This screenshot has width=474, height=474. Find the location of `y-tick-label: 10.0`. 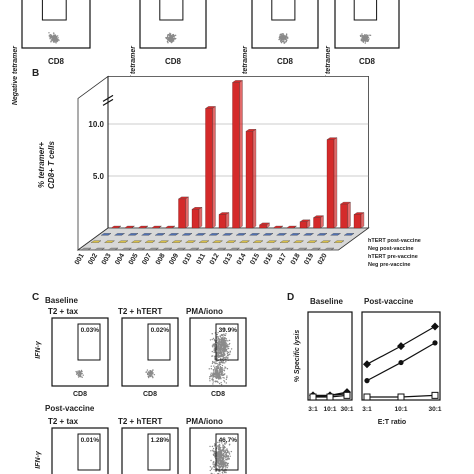

y-tick-label: 10.0 is located at coordinates (96, 124).